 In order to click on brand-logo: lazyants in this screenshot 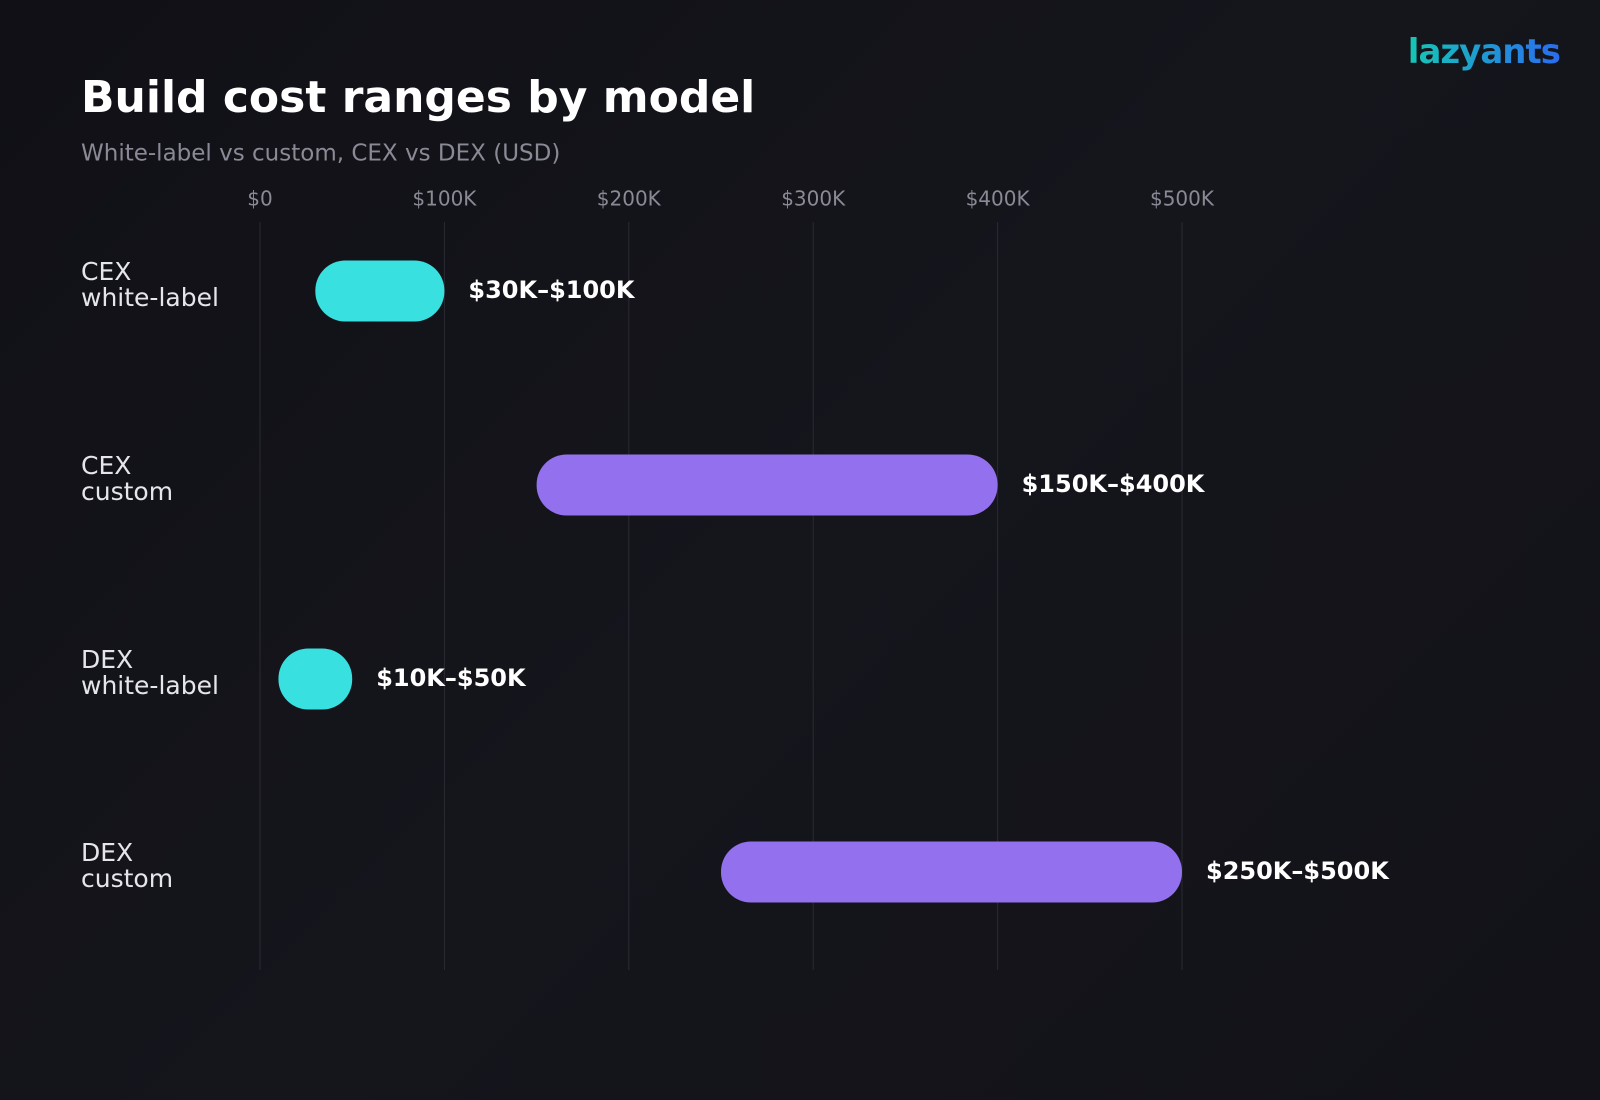, I will do `click(1484, 52)`.